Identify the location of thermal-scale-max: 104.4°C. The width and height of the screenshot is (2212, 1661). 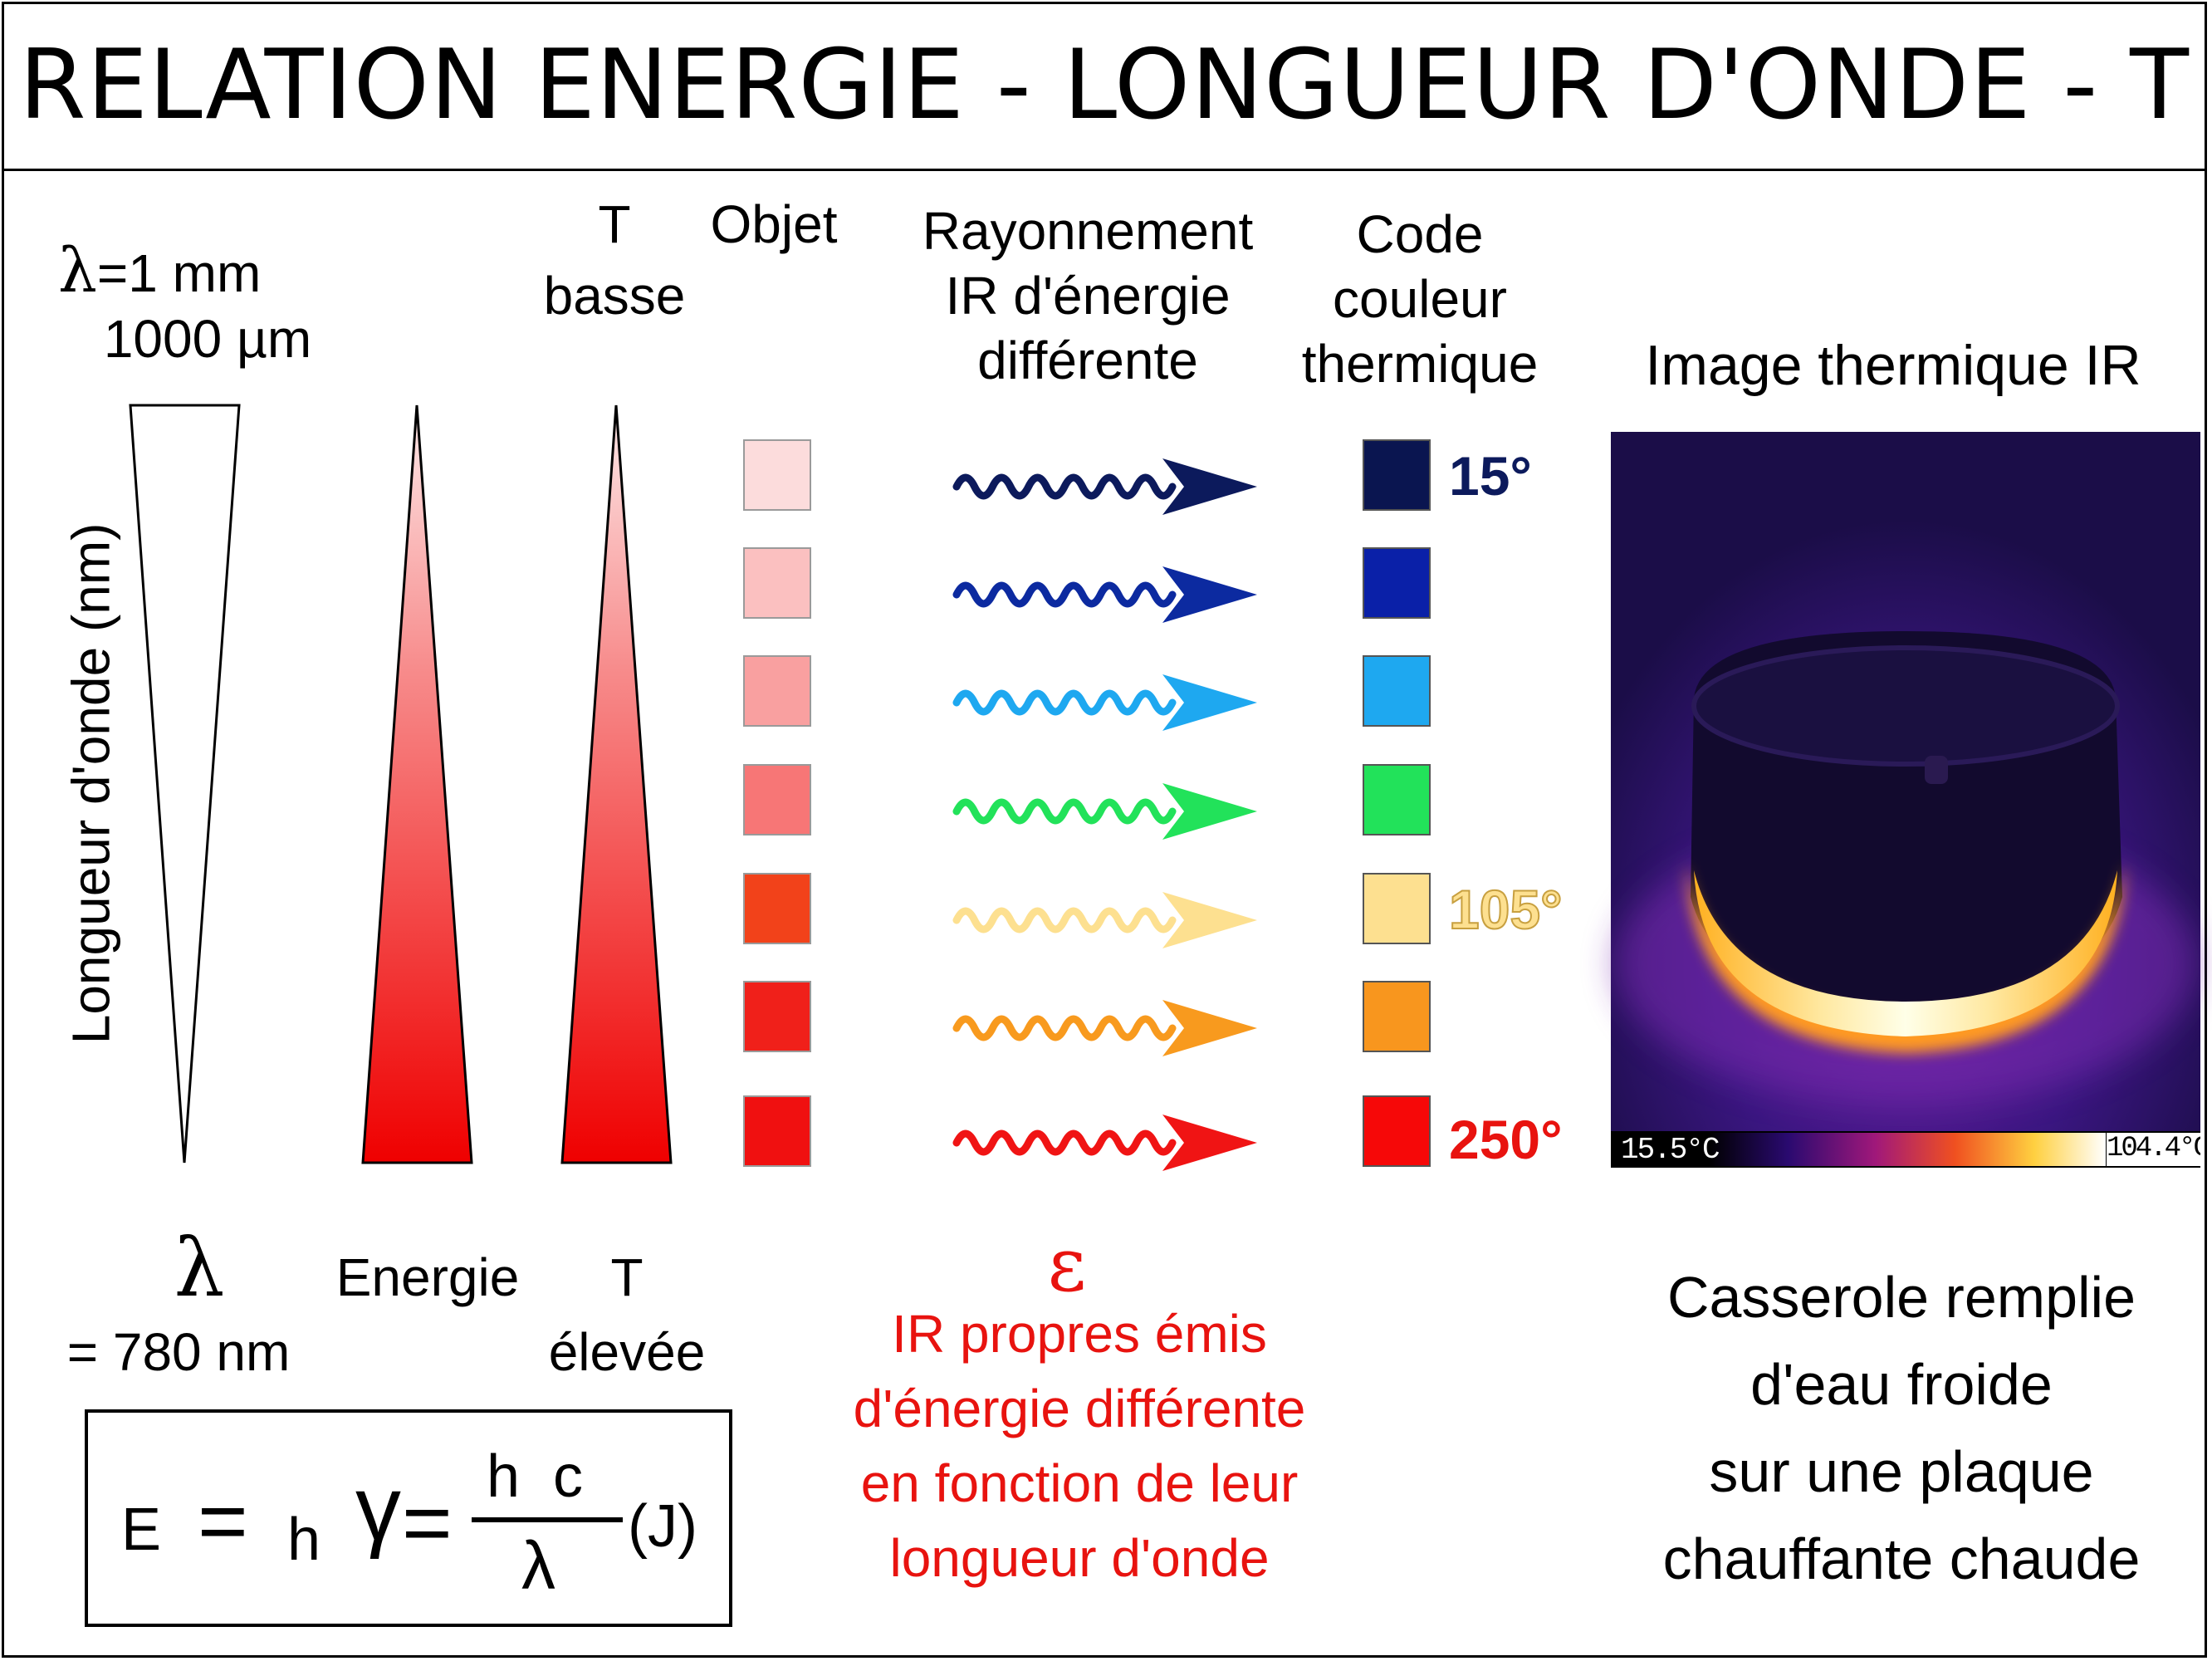
(2153, 1149).